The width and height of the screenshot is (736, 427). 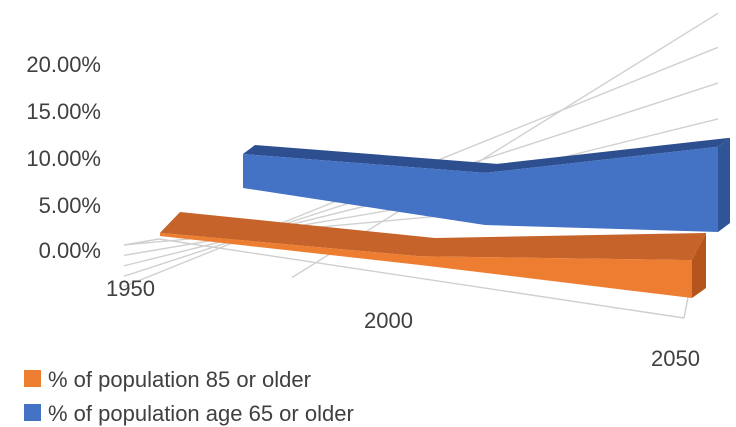 I want to click on x-tick-label-1950: 1950, so click(x=130, y=288).